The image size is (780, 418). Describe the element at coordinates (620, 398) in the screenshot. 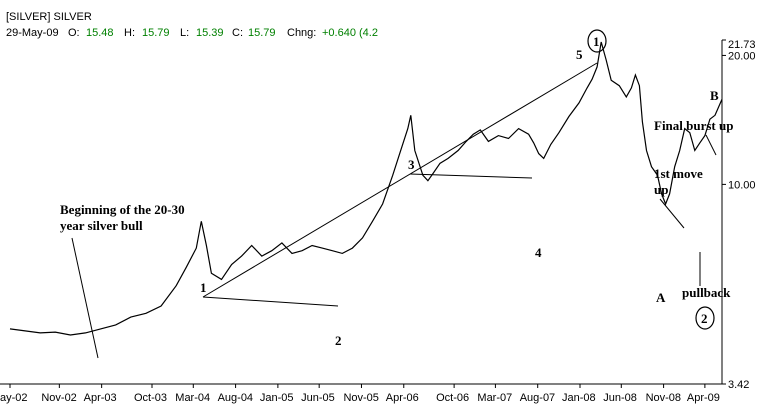

I see `x-tick-label: Jun-08` at that location.